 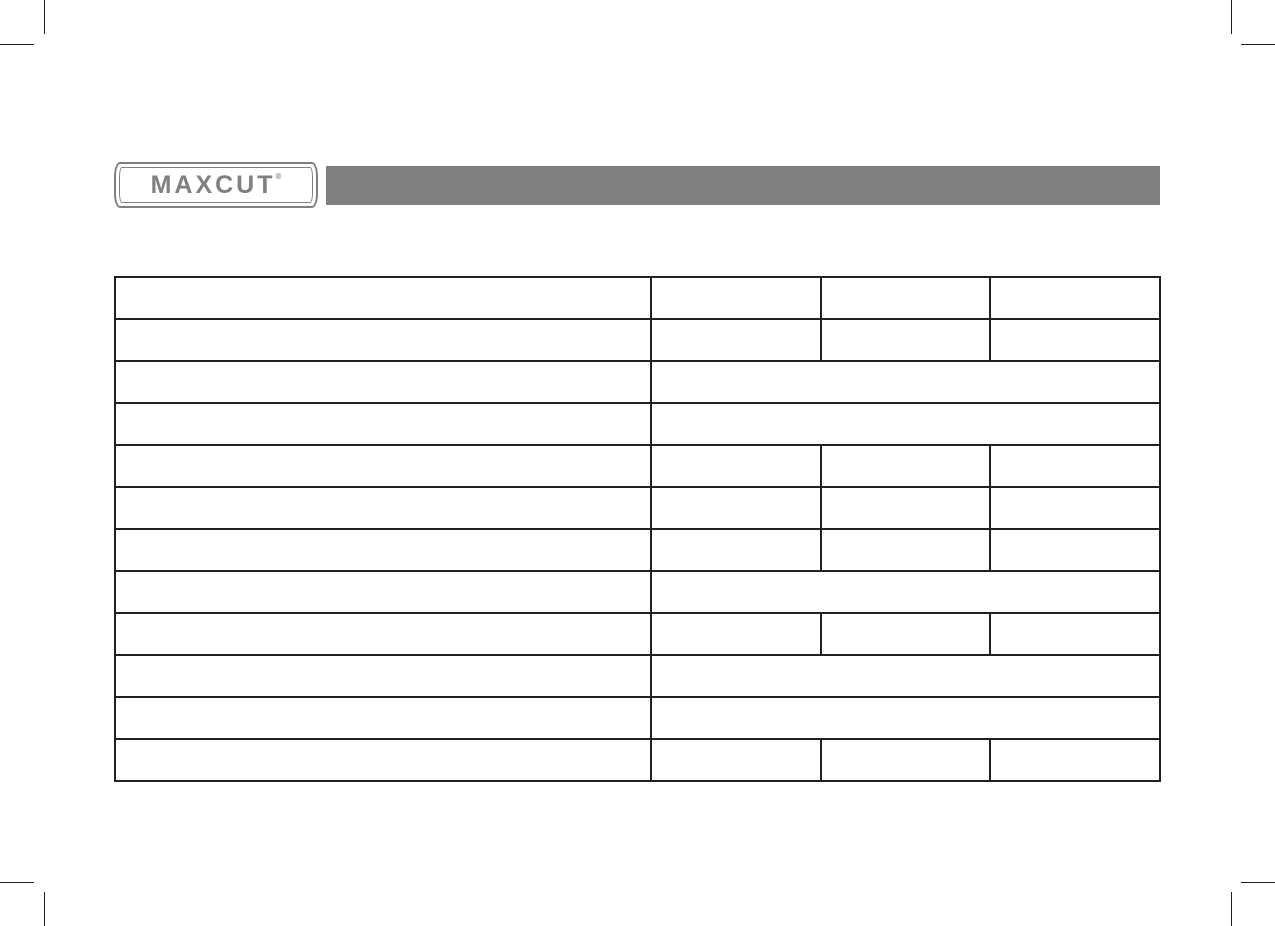 What do you see at coordinates (213, 184) in the screenshot?
I see `logo-wordmark: MAXCUT` at bounding box center [213, 184].